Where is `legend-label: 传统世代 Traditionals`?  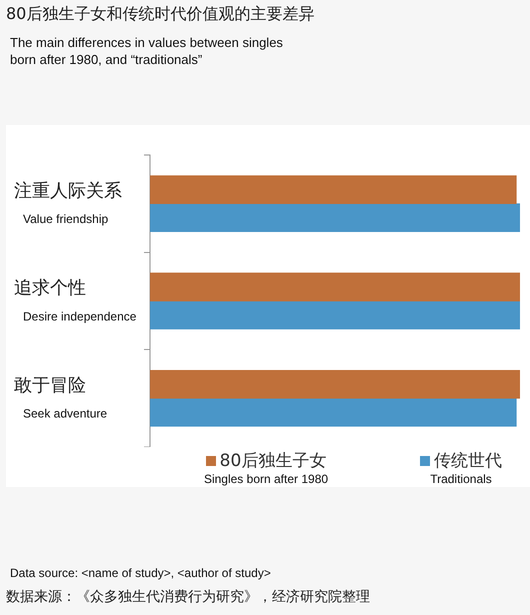
legend-label: 传统世代 Traditionals is located at coordinates (466, 468).